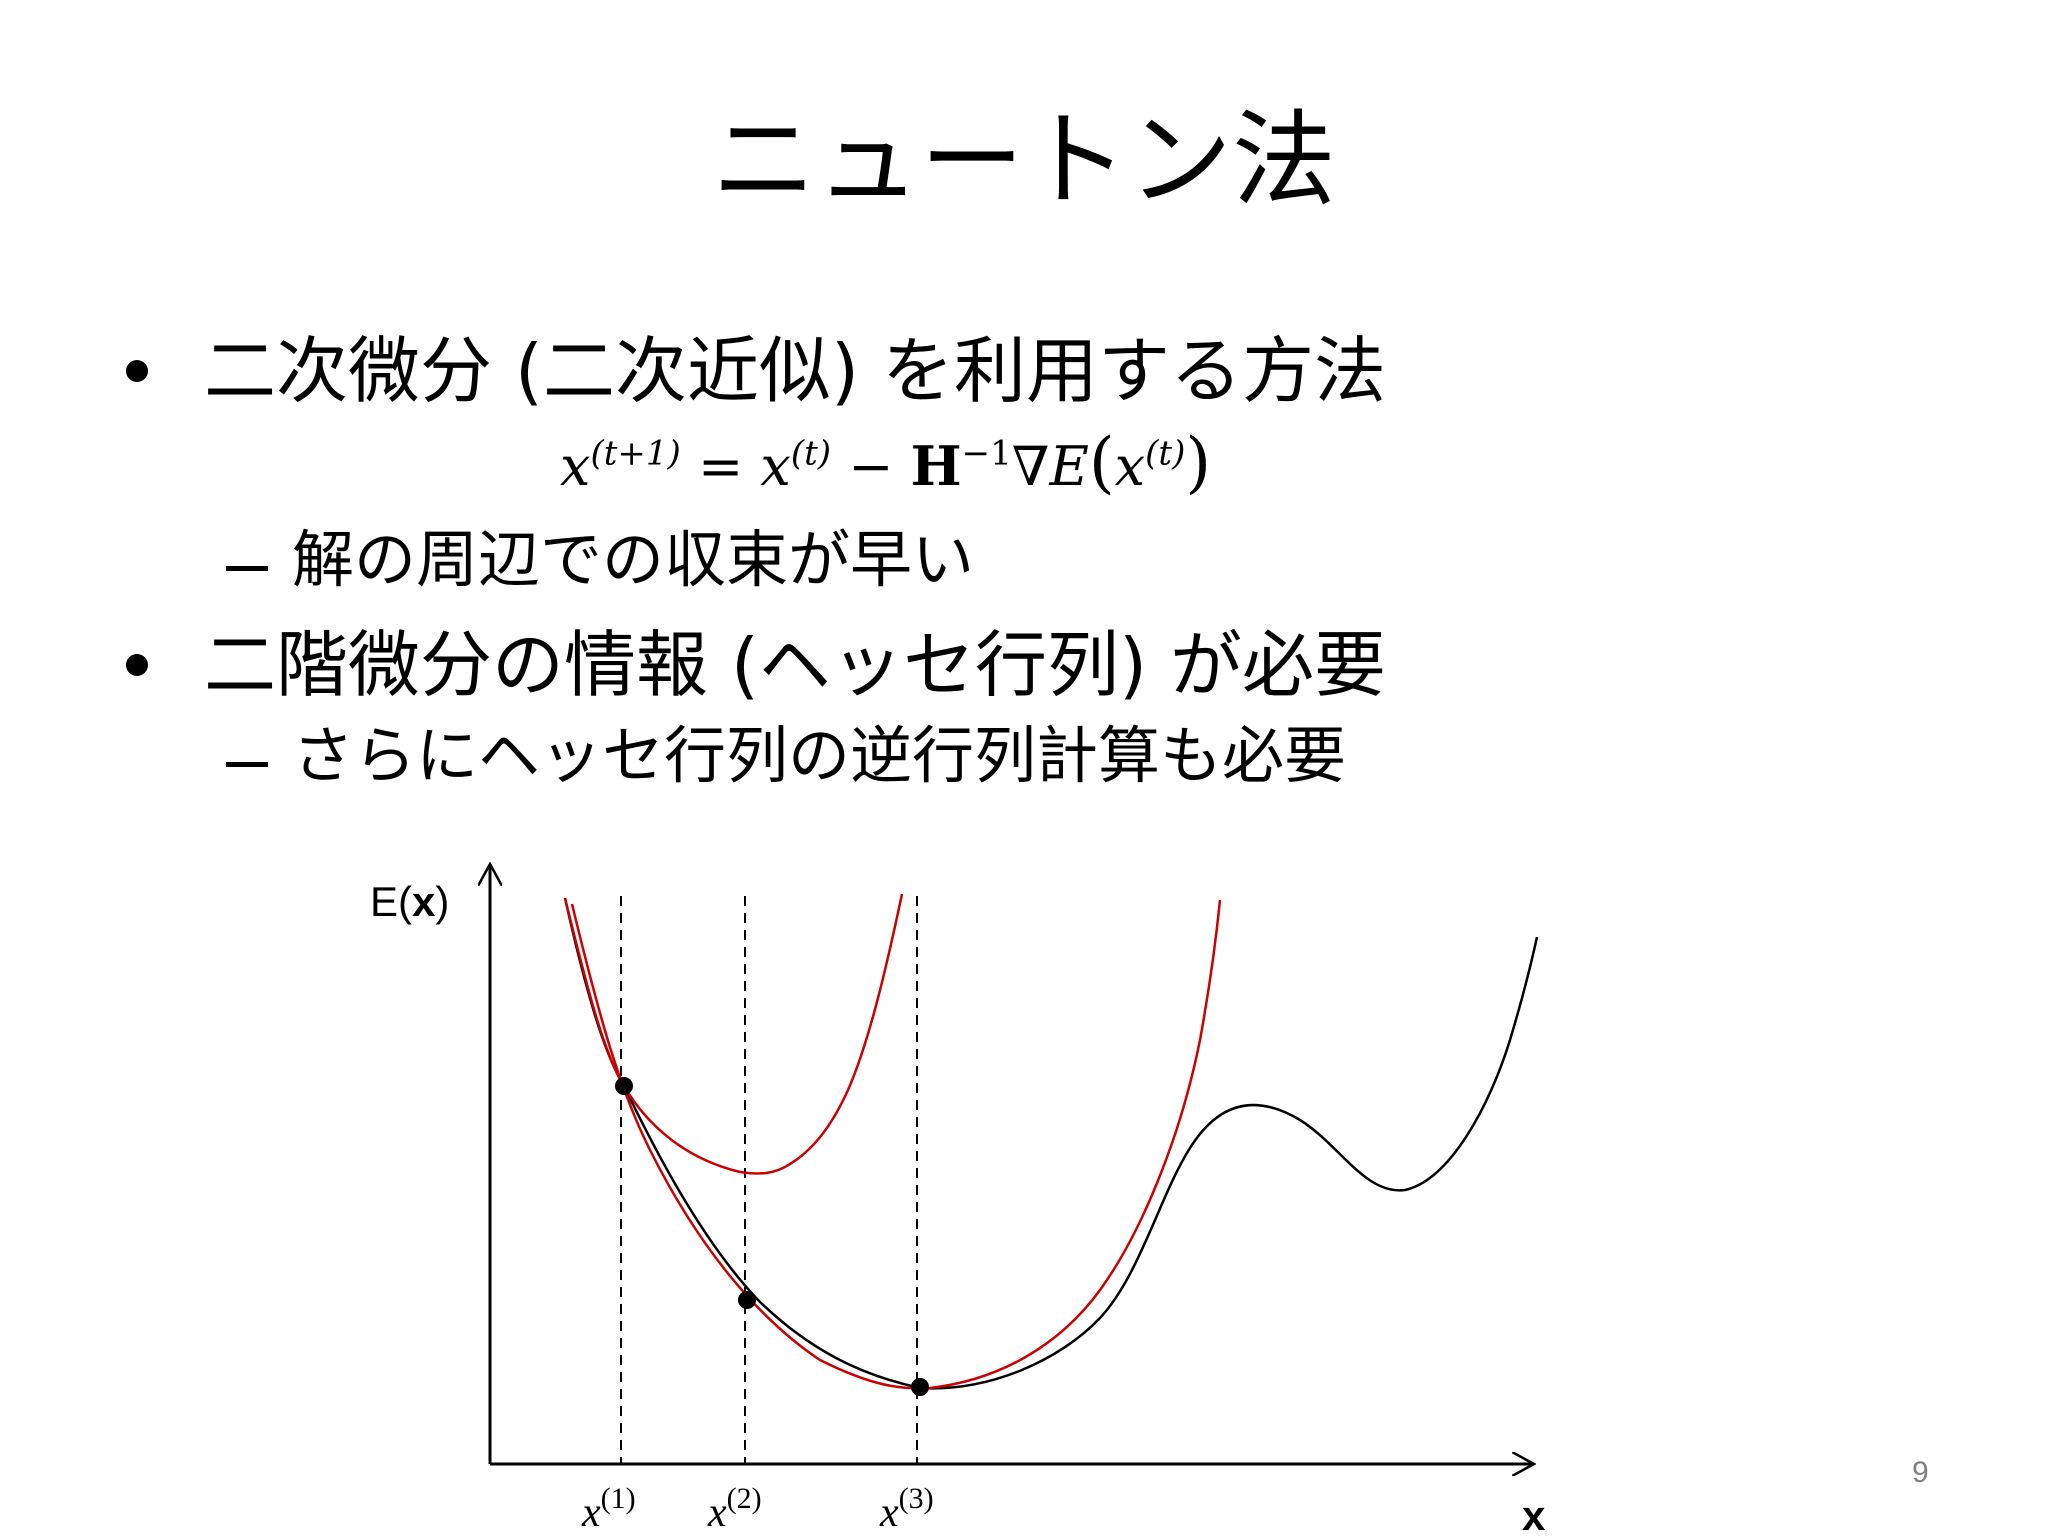 This screenshot has height=1536, width=2048. Describe the element at coordinates (936, 466) in the screenshot. I see `formula-hessian: H` at that location.